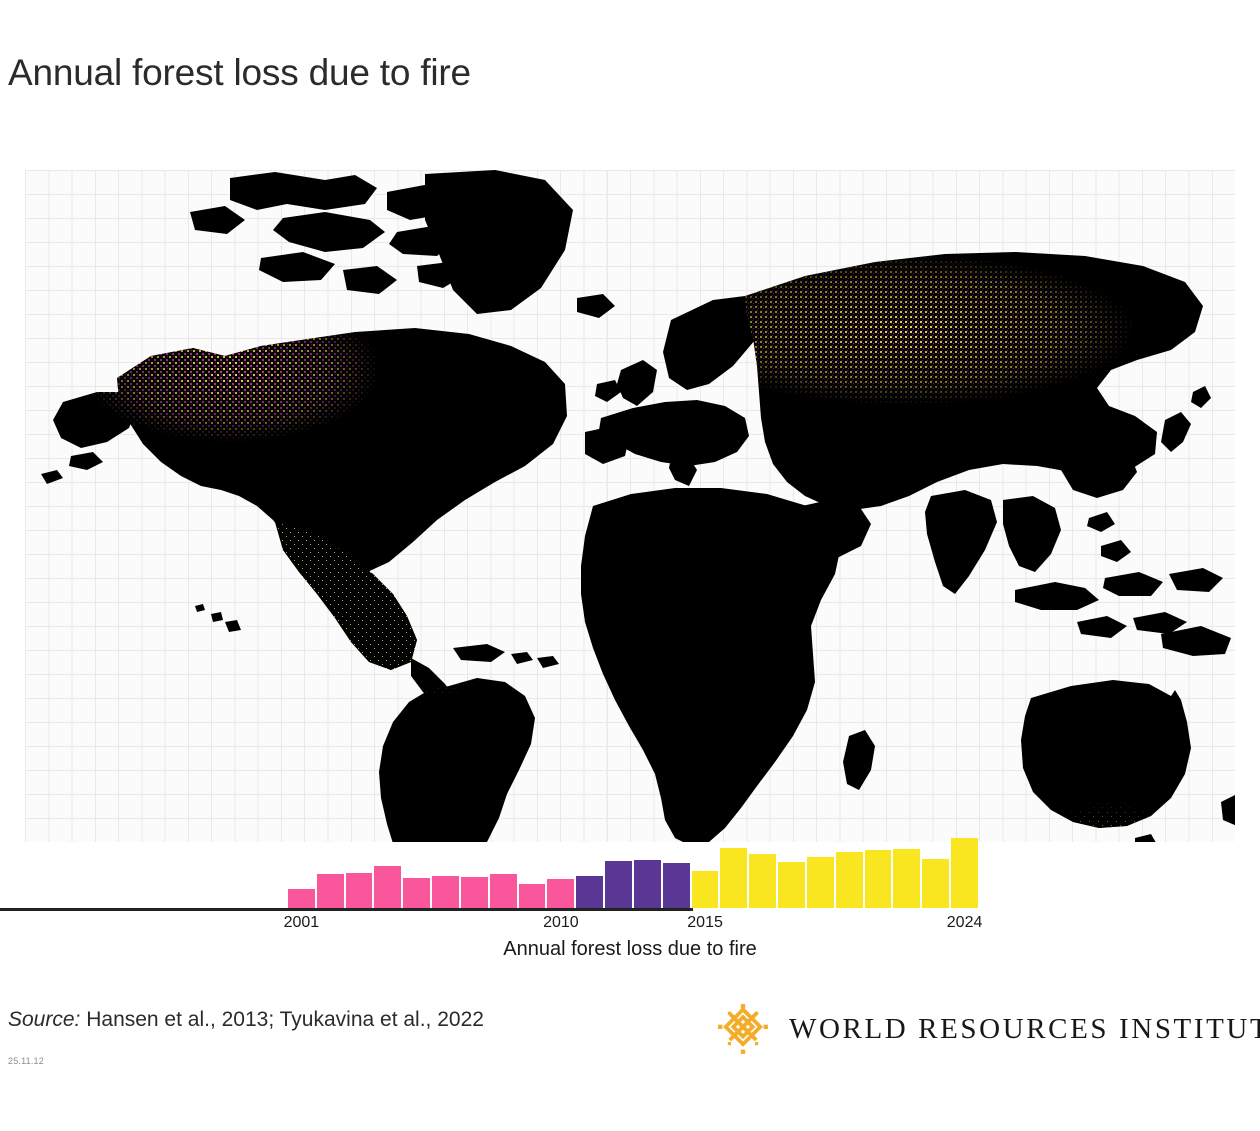 Image resolution: width=1260 pixels, height=1131 pixels. Describe the element at coordinates (630, 949) in the screenshot. I see `chart-caption: Annual forest loss due to fire` at that location.